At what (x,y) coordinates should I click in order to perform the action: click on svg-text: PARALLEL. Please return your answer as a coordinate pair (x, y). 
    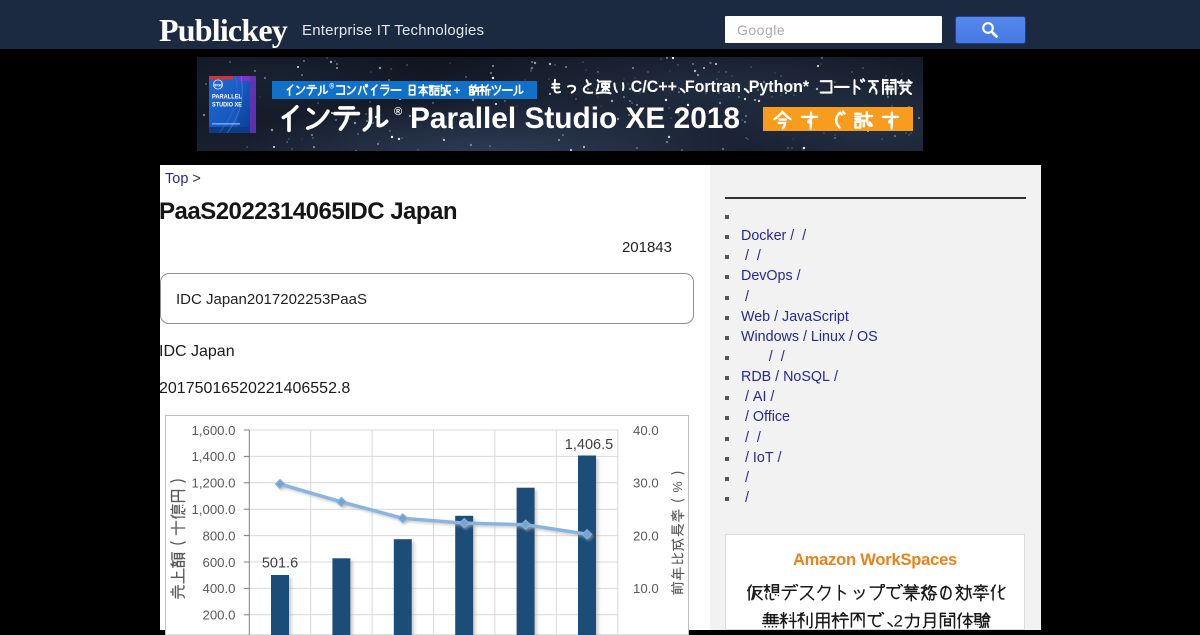
    Looking at the image, I should click on (227, 97).